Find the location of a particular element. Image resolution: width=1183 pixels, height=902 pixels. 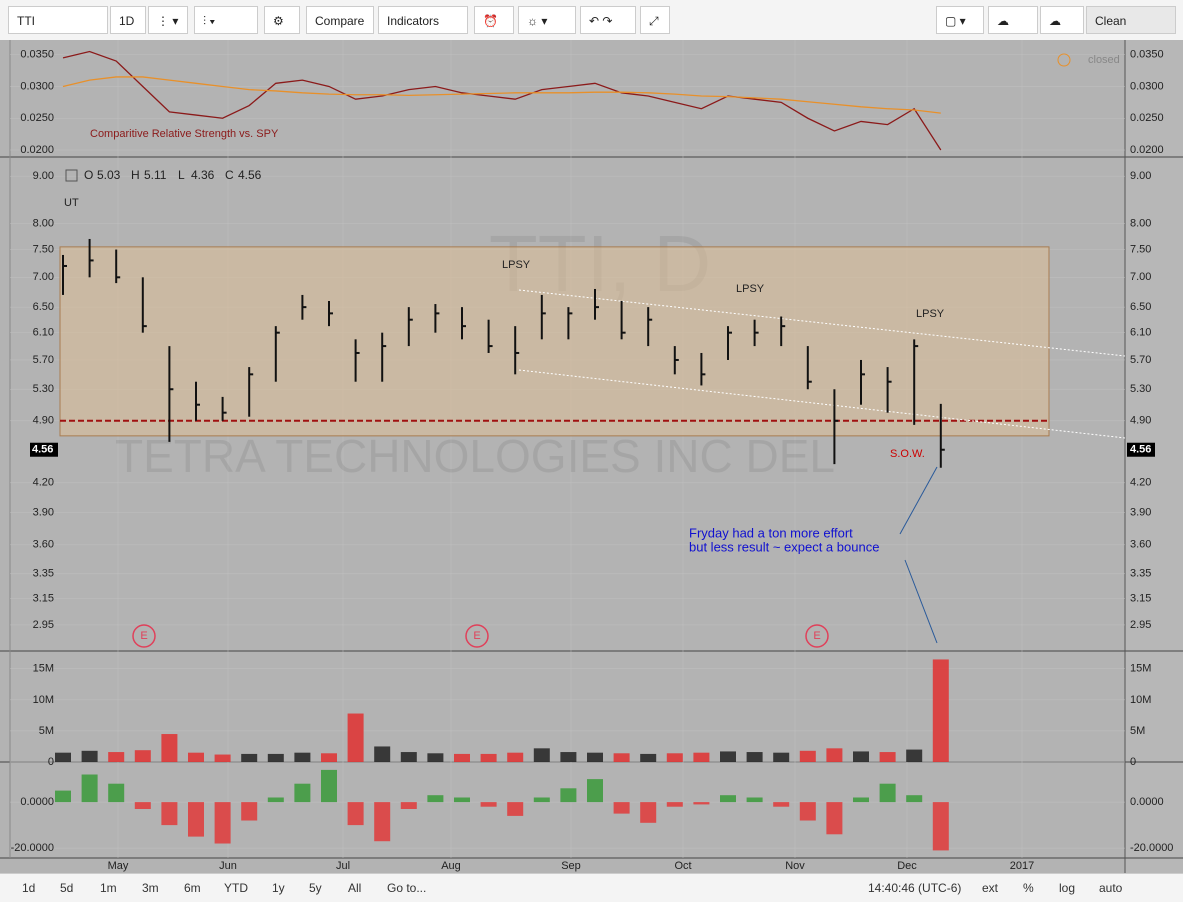

y-tick-label: 6.50 is located at coordinates (43, 307).